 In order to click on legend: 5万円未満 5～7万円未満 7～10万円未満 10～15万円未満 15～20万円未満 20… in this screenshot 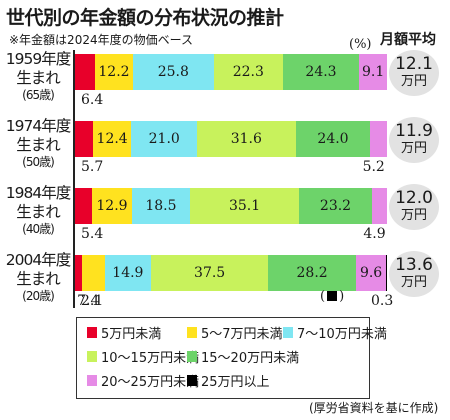, I will do `click(231, 358)`.